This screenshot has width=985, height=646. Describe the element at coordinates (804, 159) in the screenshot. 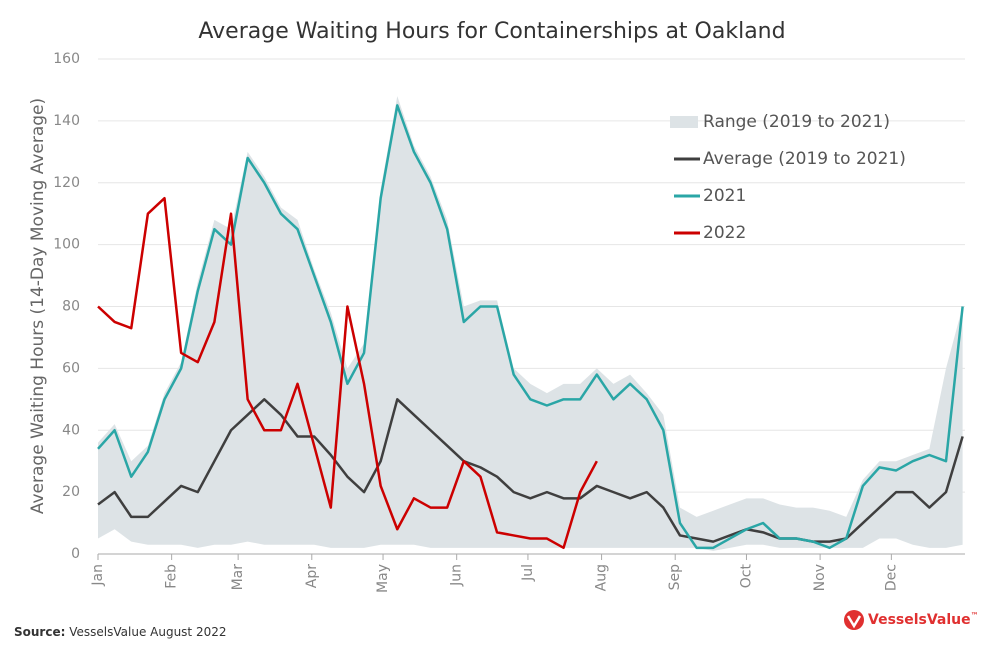

I see `legend-label: Average (2019 to 2021)` at that location.